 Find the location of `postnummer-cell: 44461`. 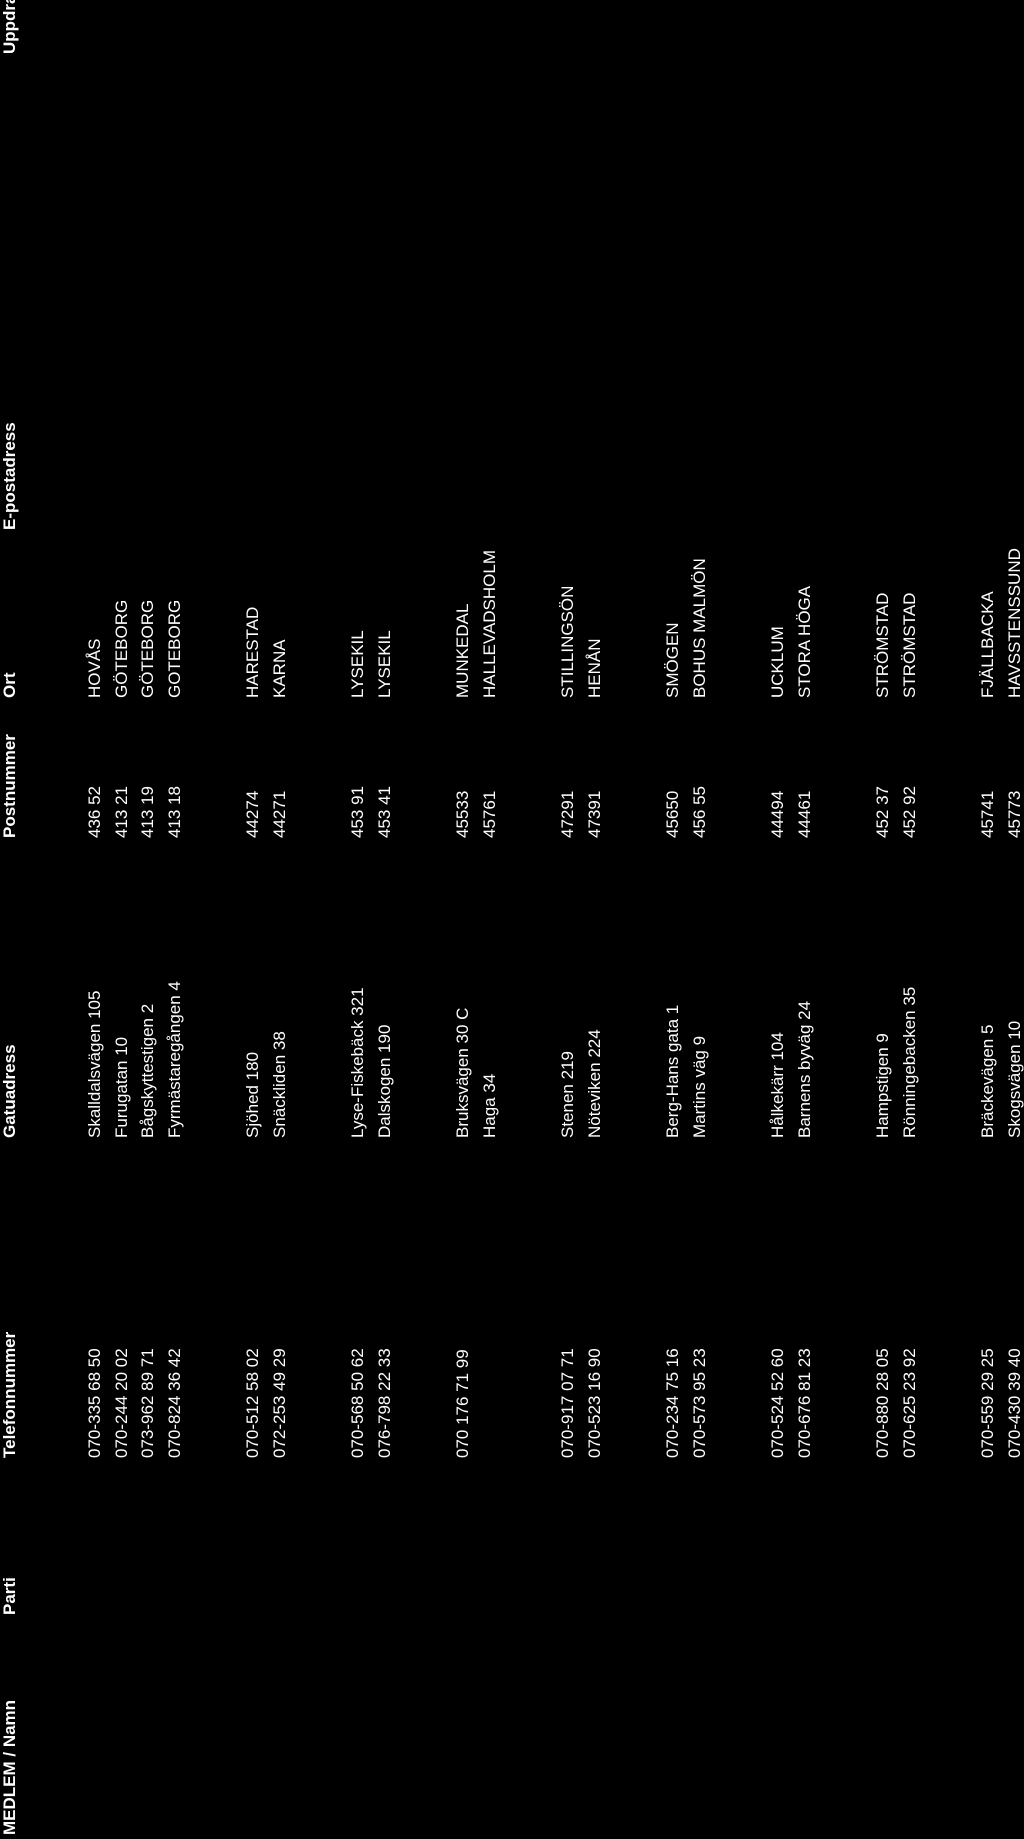

postnummer-cell: 44461 is located at coordinates (804, 814).